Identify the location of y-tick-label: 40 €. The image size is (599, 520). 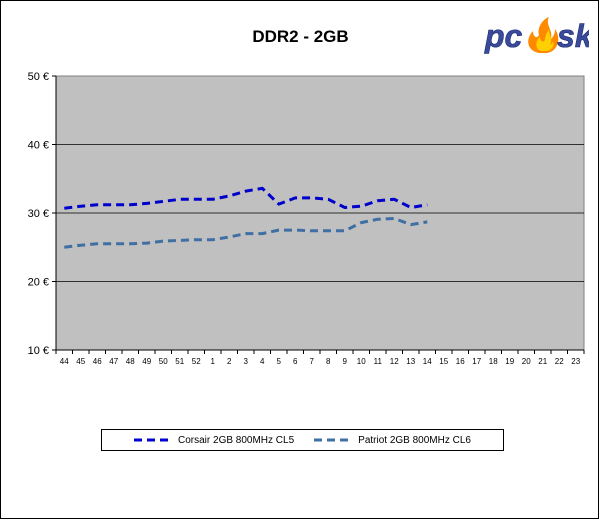
(38, 146).